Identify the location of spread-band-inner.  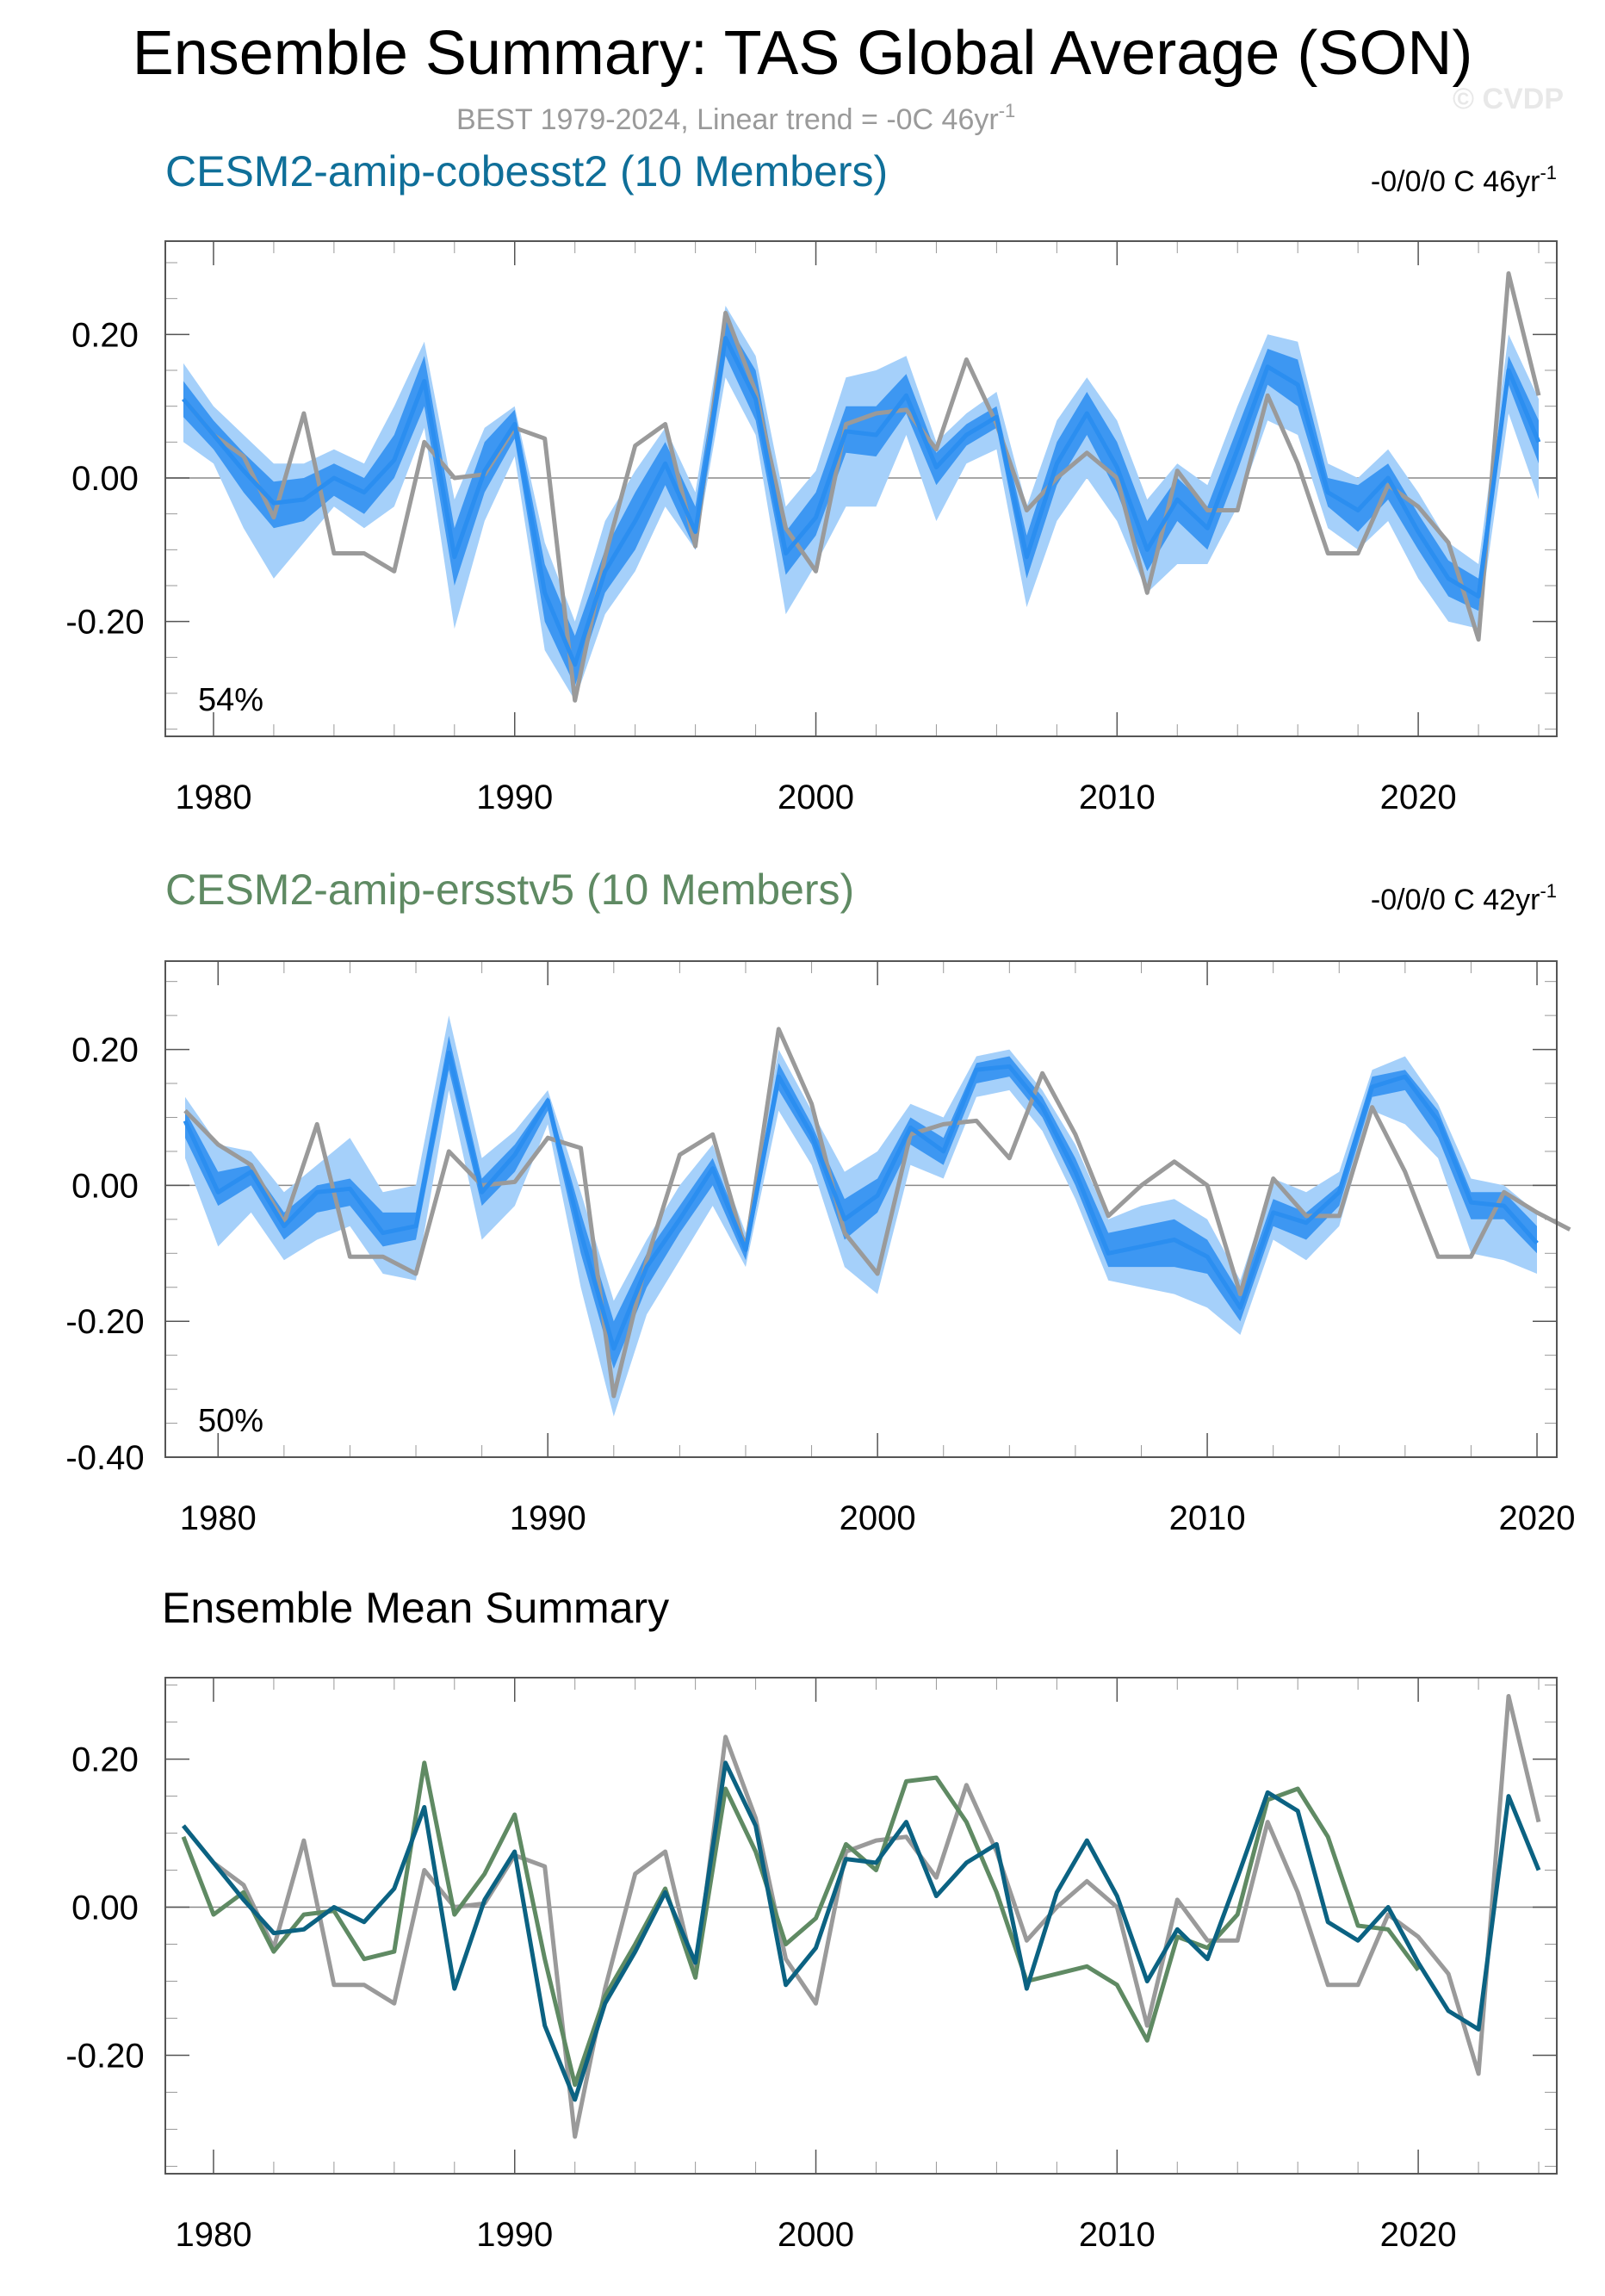
(861, 1202).